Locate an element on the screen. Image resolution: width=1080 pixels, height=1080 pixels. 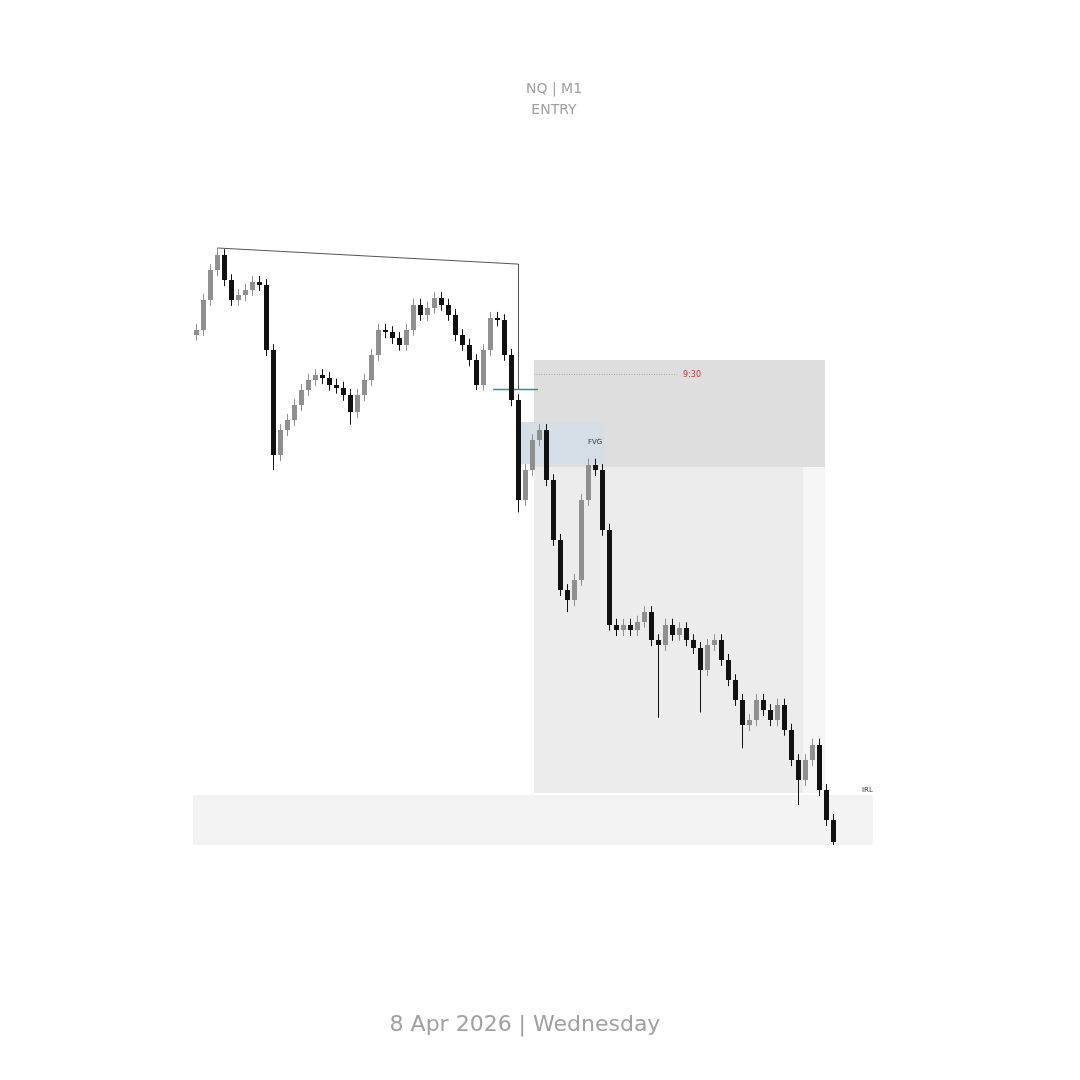
text: 8 Apr 2026 | Wednesday is located at coordinates (525, 1024).